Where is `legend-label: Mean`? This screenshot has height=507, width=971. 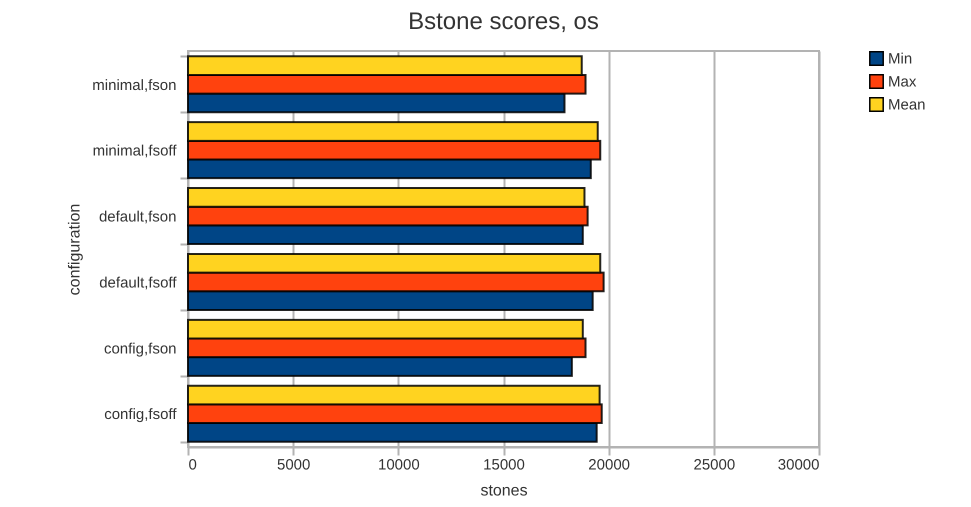 legend-label: Mean is located at coordinates (907, 105).